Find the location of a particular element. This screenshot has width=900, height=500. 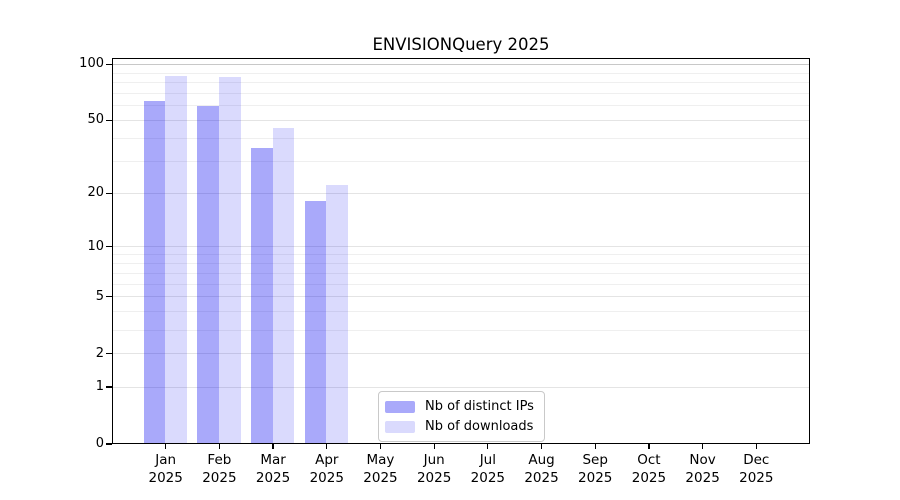

x-tick-label: Dec 2025 is located at coordinates (756, 469).